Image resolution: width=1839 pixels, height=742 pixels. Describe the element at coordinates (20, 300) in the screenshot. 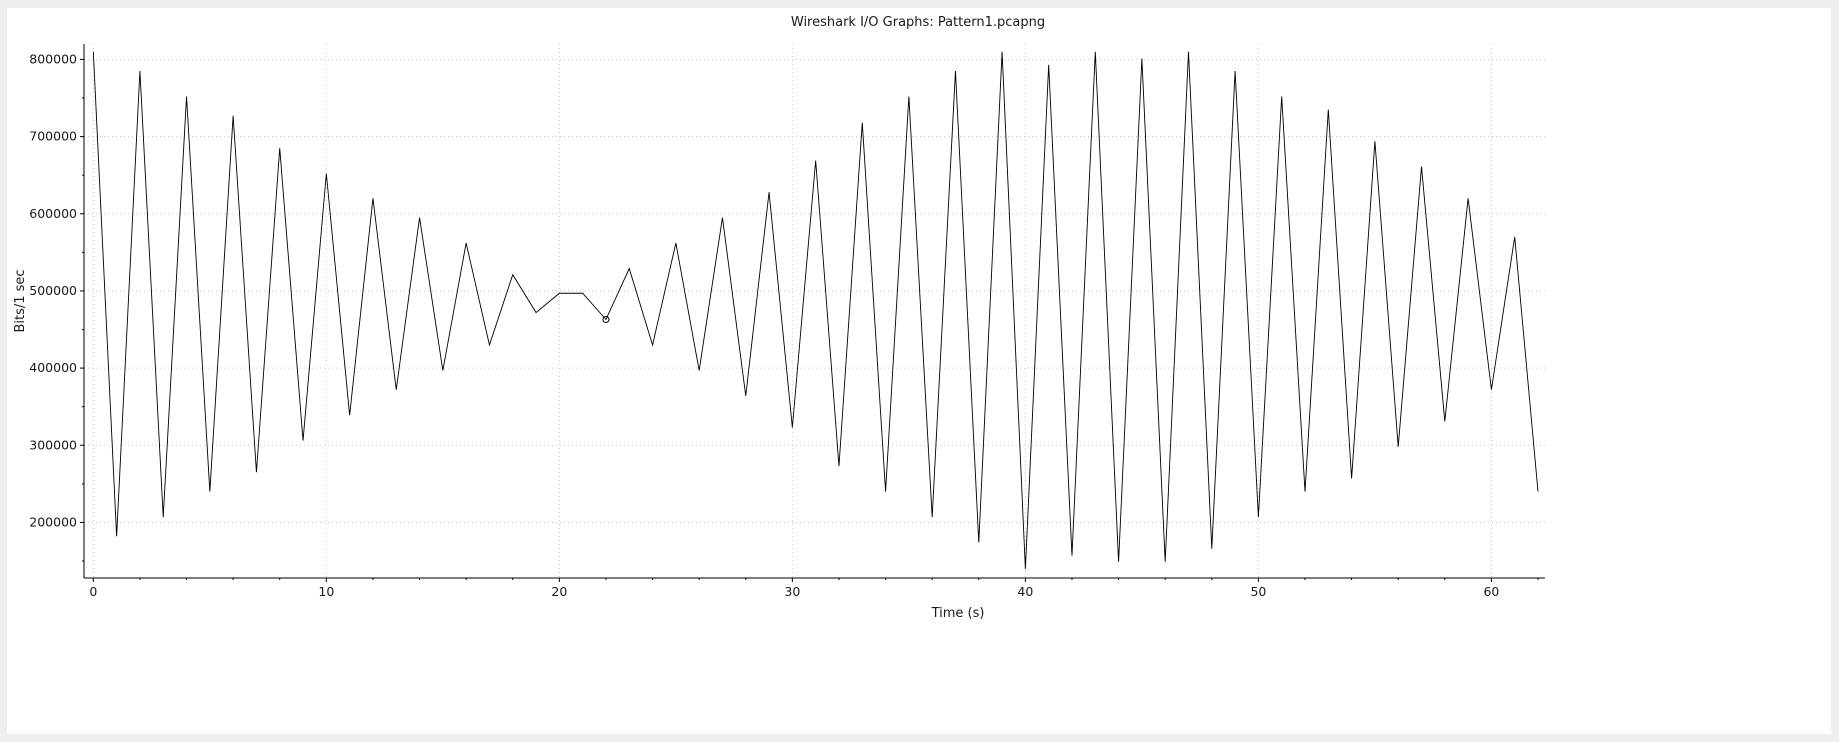

I see `y-axis-label: Bits/1 sec` at that location.